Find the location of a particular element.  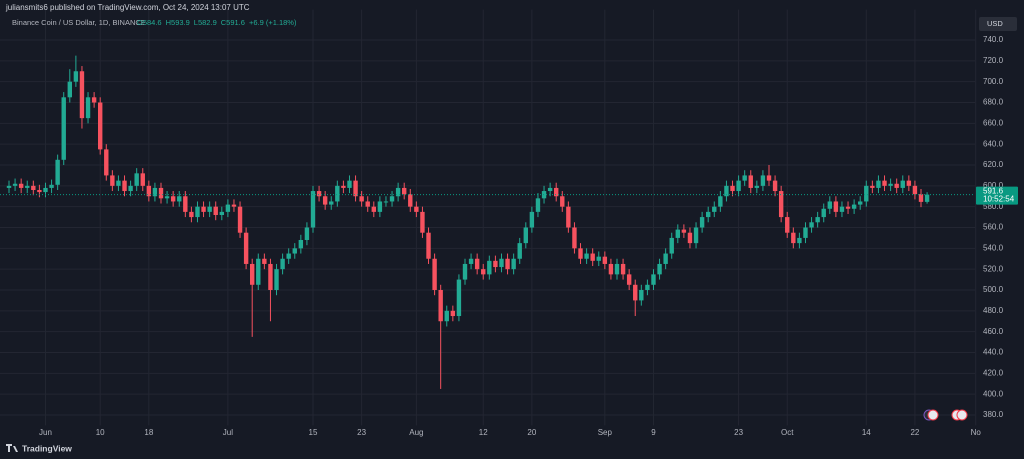

footer-brand: TradingView is located at coordinates (47, 448).